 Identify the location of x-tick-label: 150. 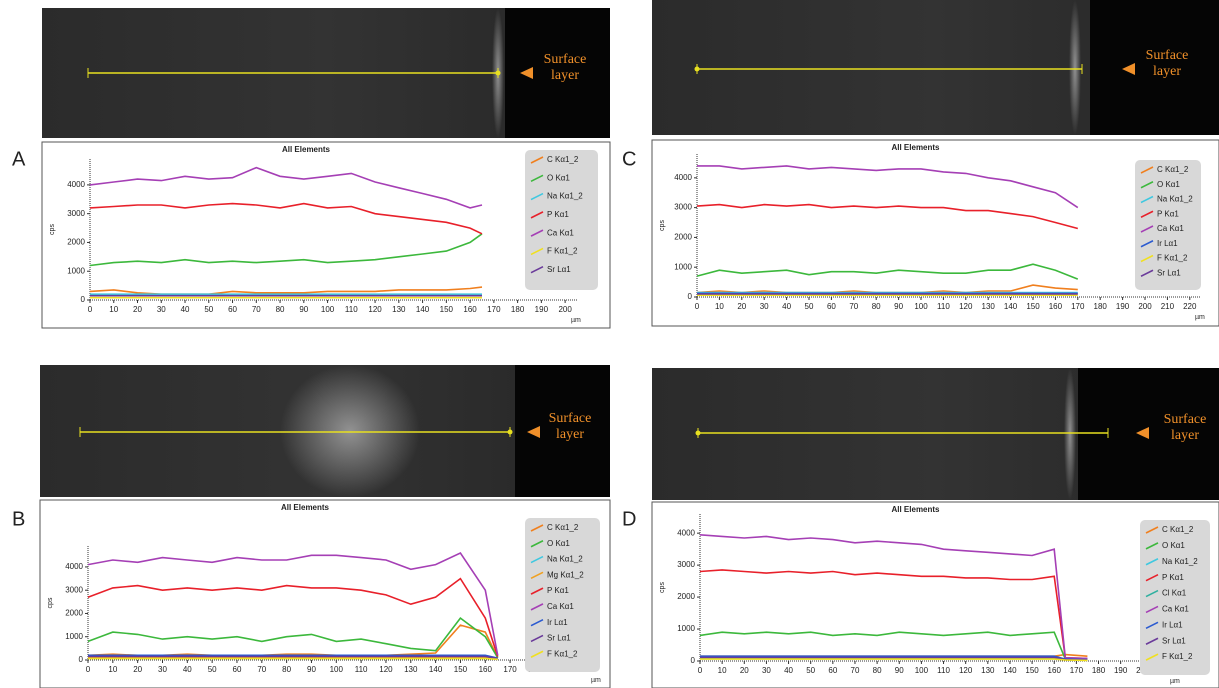
(447, 309).